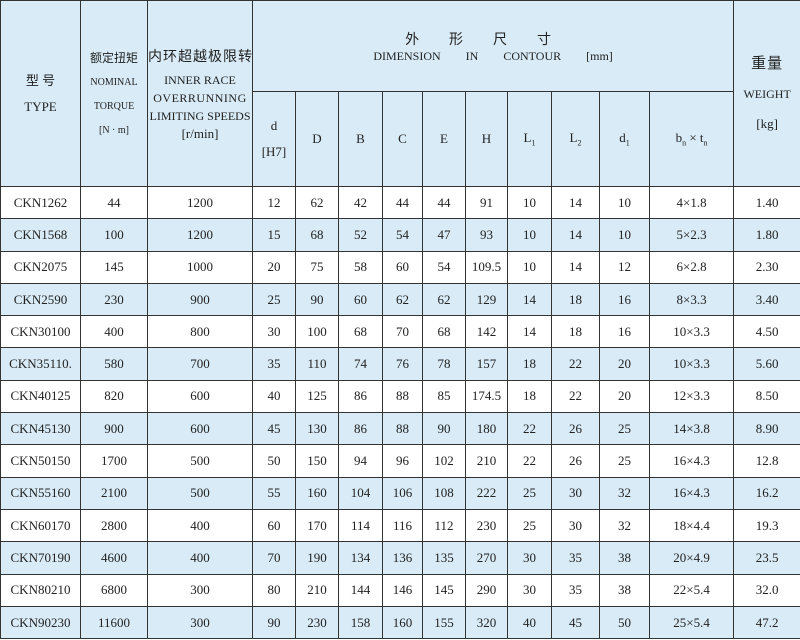 The image size is (800, 640). I want to click on cell-L1: 10, so click(529, 235).